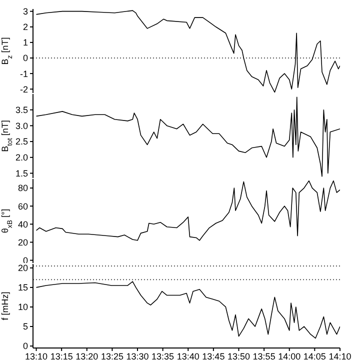  Describe the element at coordinates (25, 11) in the screenshot. I see `y-tick-label: 3` at that location.